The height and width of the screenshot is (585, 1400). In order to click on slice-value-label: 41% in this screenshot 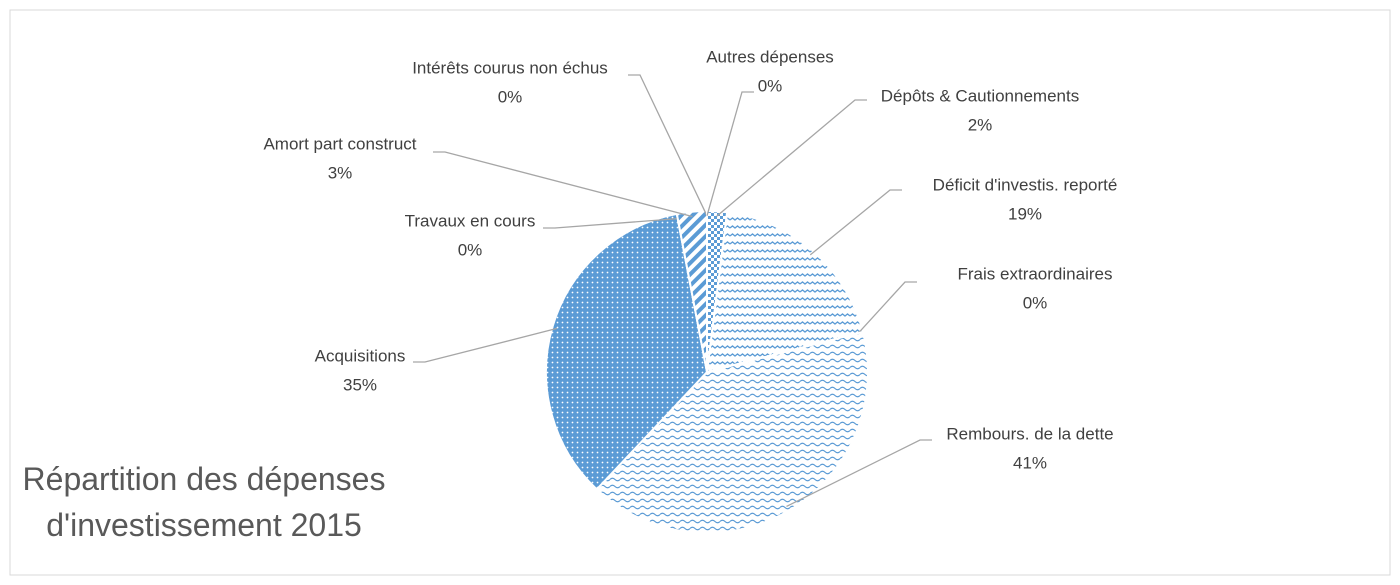, I will do `click(1030, 462)`.